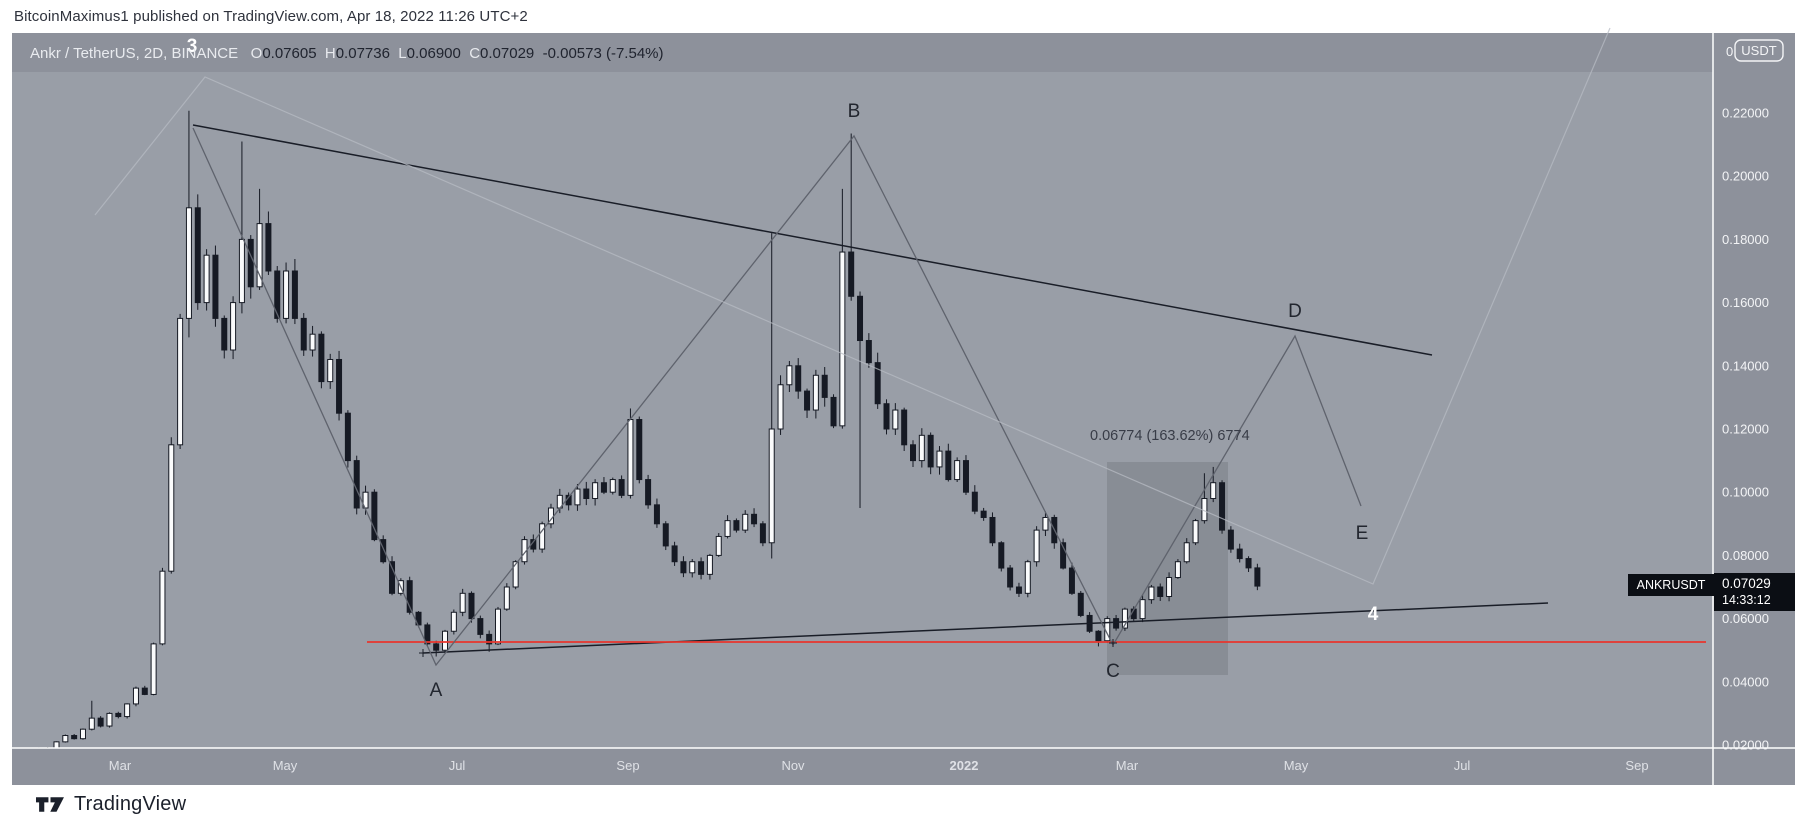  I want to click on price-tick: 0.10000, so click(1745, 492).